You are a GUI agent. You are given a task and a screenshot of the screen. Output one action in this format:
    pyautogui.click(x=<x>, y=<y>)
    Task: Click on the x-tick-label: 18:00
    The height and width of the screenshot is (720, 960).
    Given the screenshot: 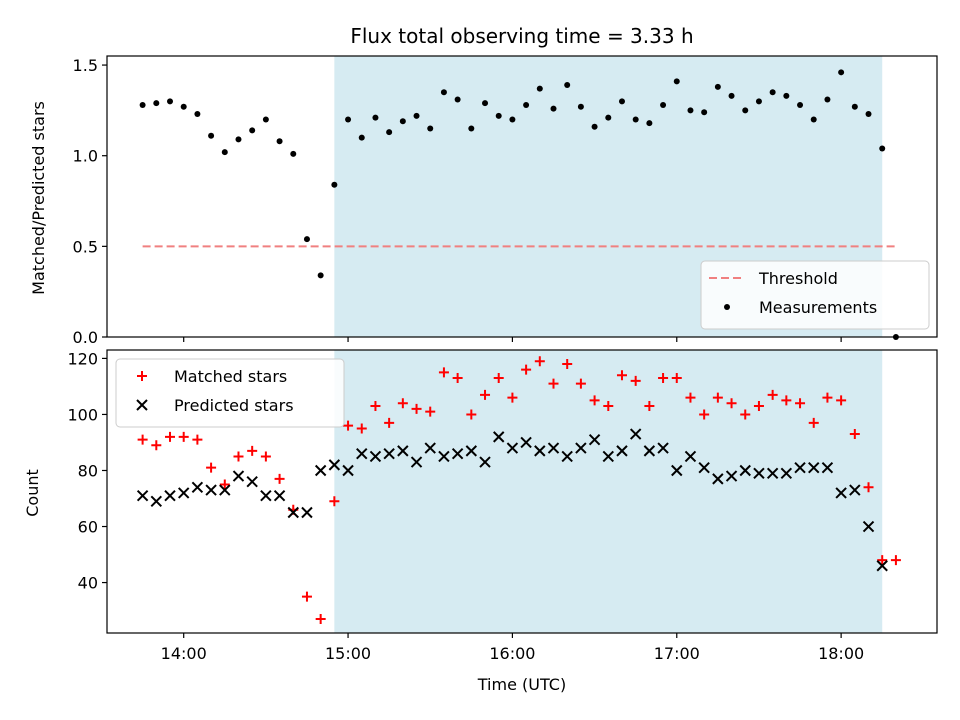 What is the action you would take?
    pyautogui.click(x=841, y=653)
    